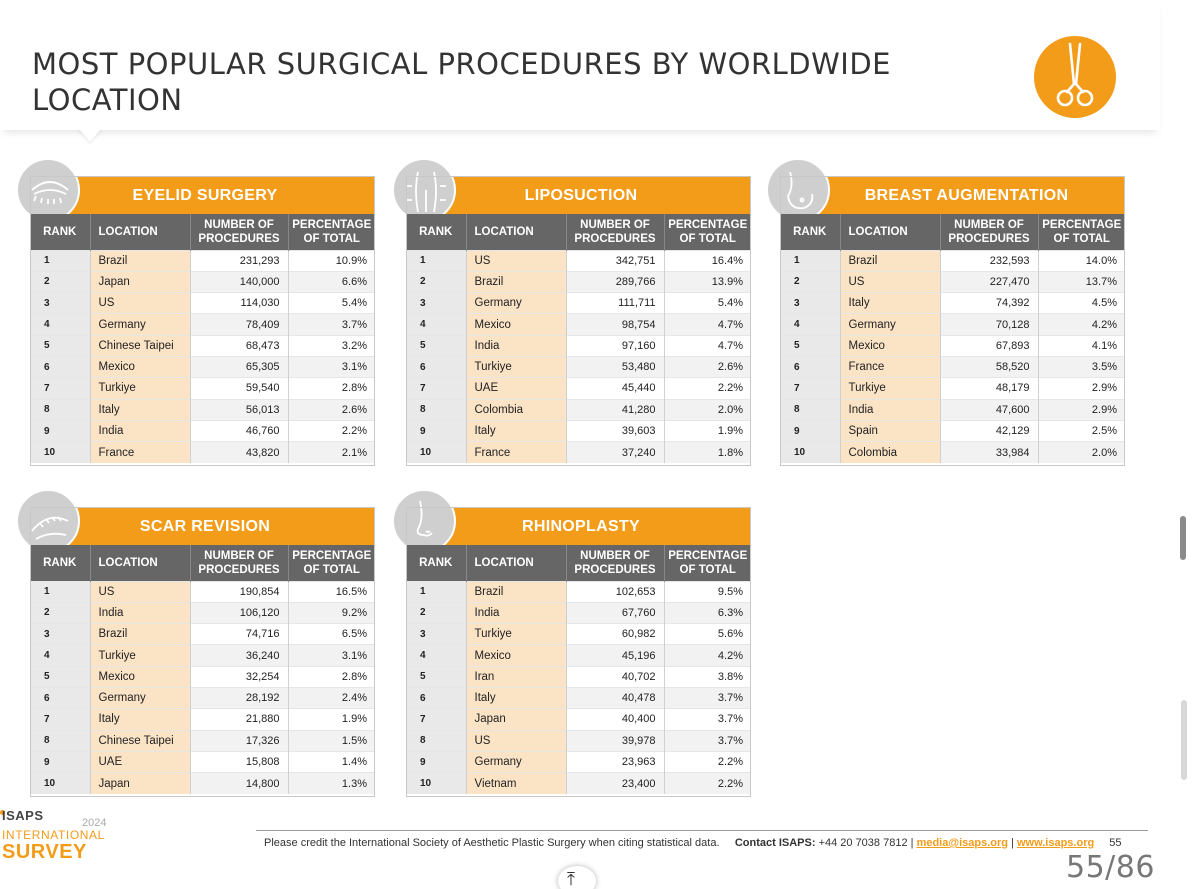  I want to click on number-cell: 74,716, so click(239, 634).